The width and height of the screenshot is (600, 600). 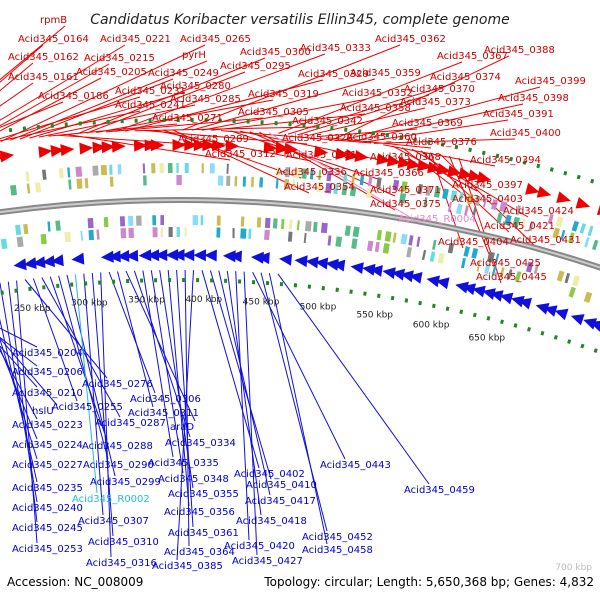 I want to click on gene-label: rpmB, so click(x=53, y=20).